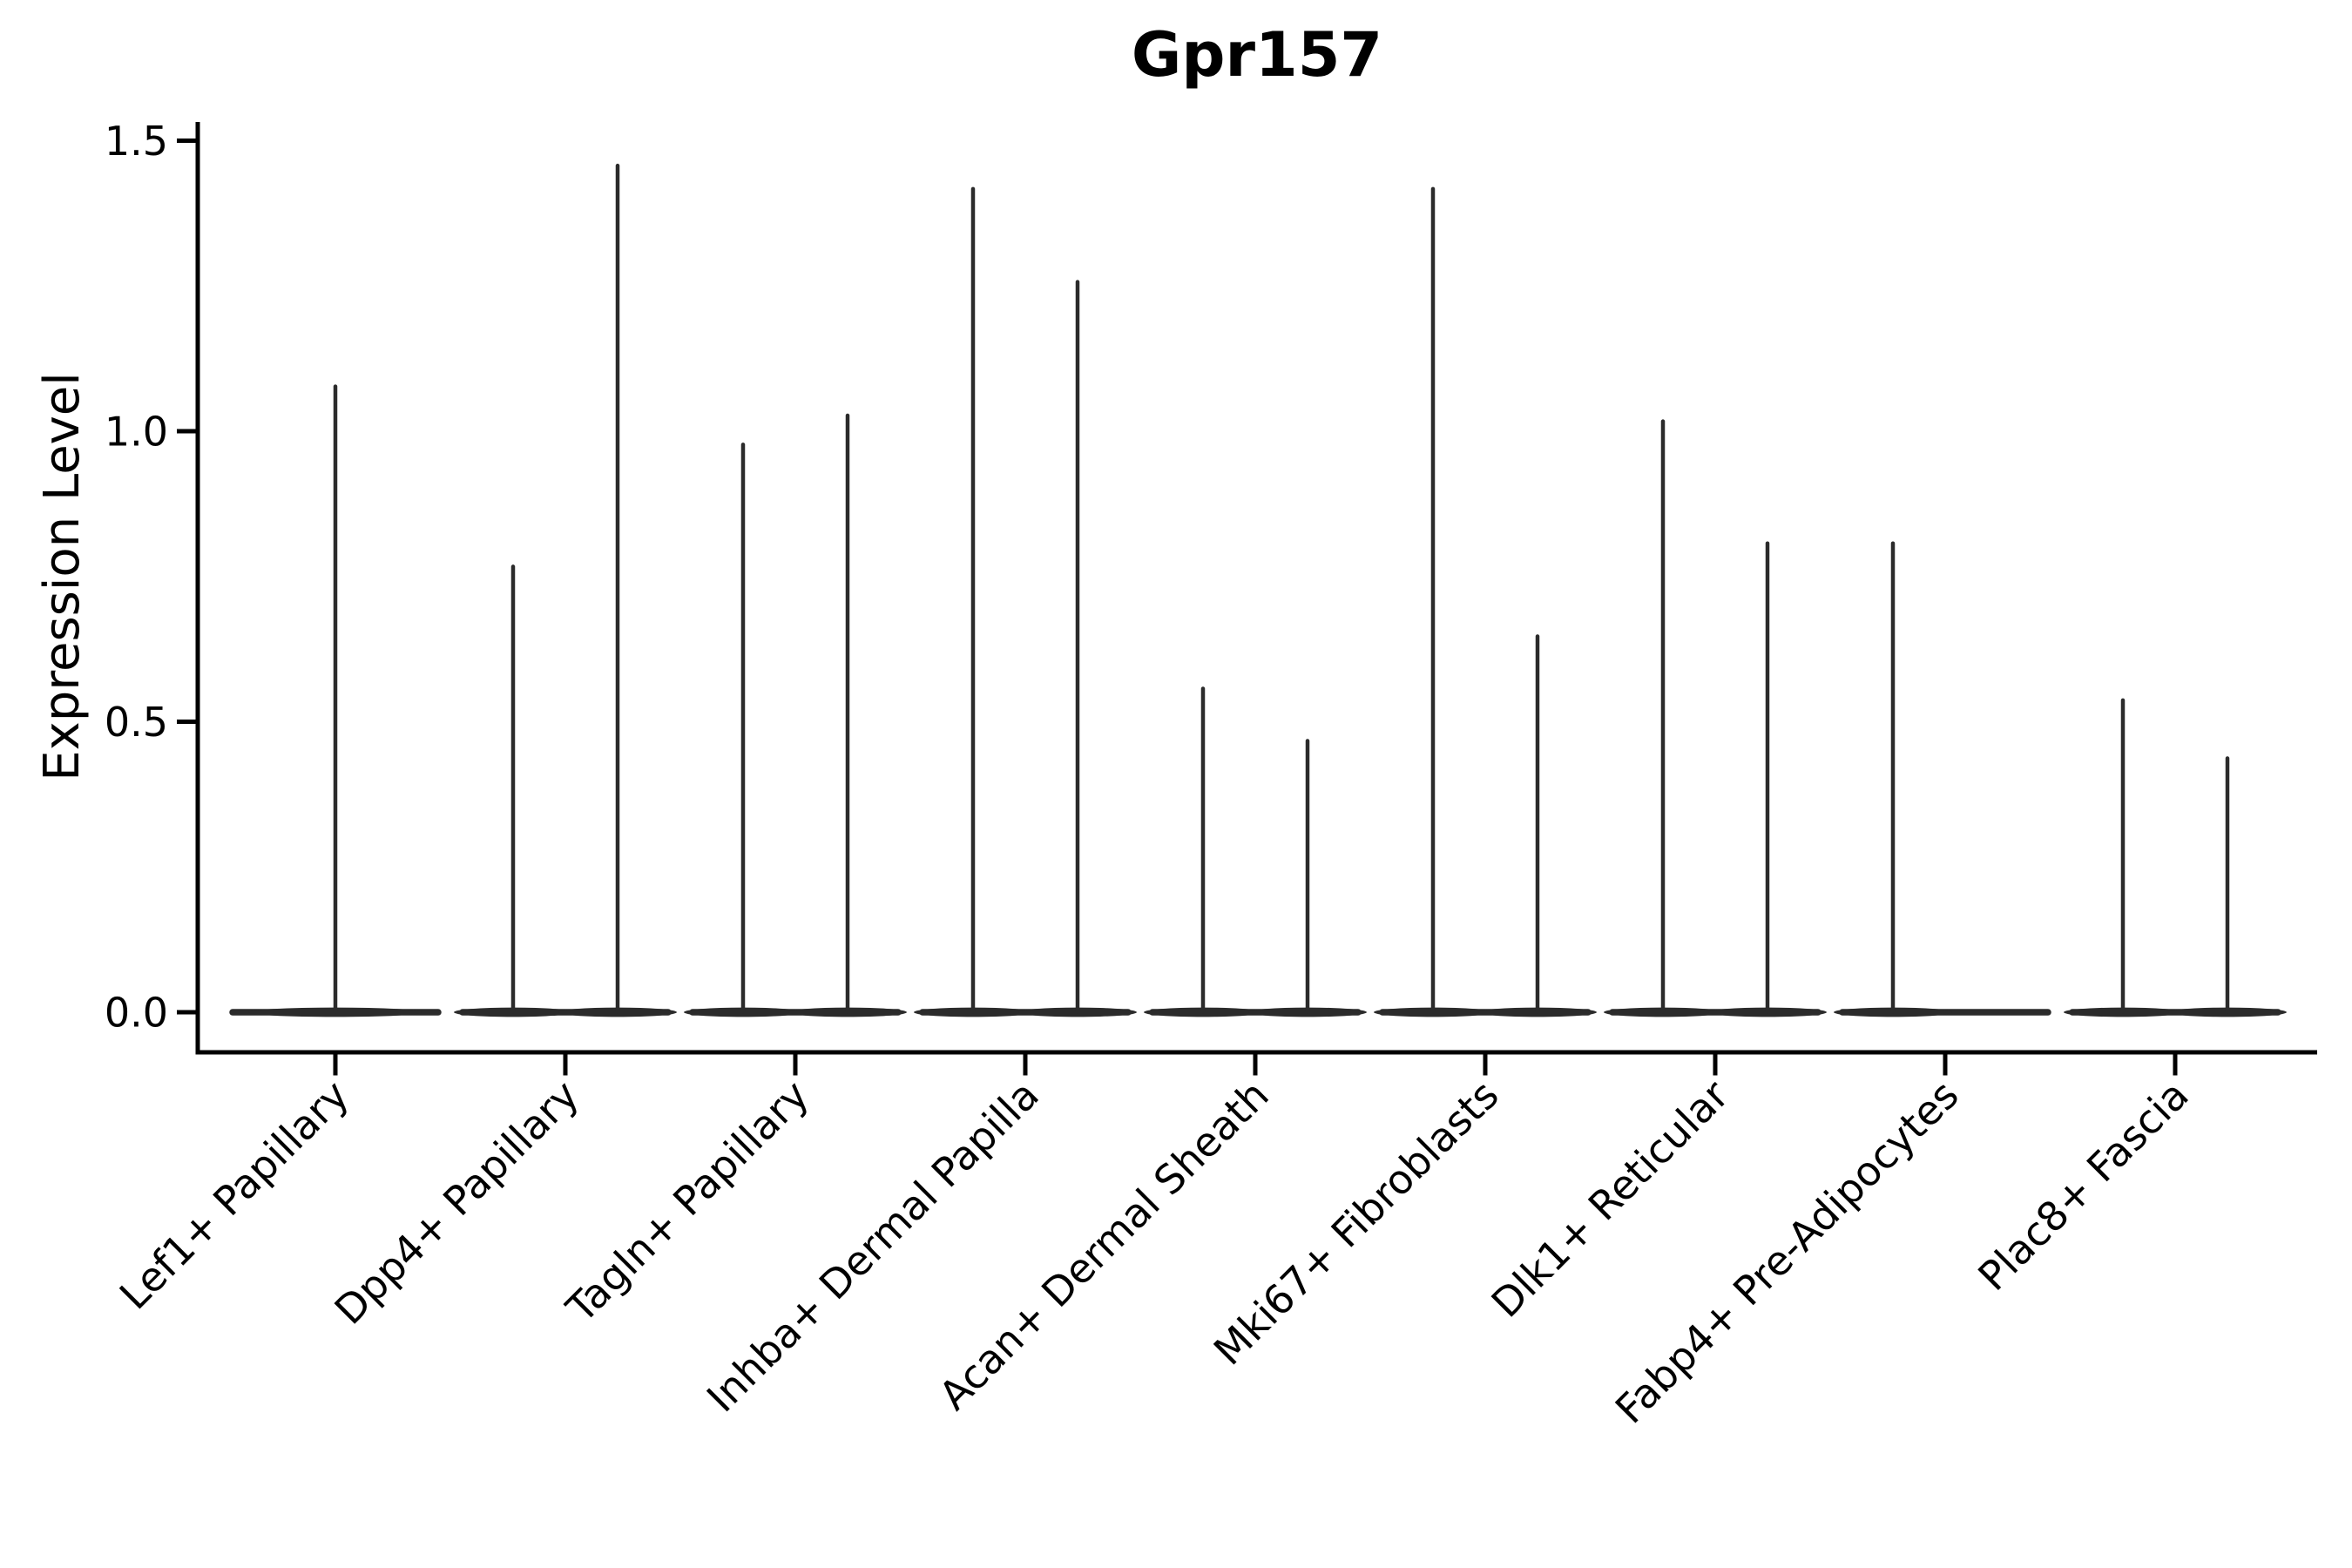  I want to click on x-tick-label: Dlk1+ Reticular, so click(1610, 1199).